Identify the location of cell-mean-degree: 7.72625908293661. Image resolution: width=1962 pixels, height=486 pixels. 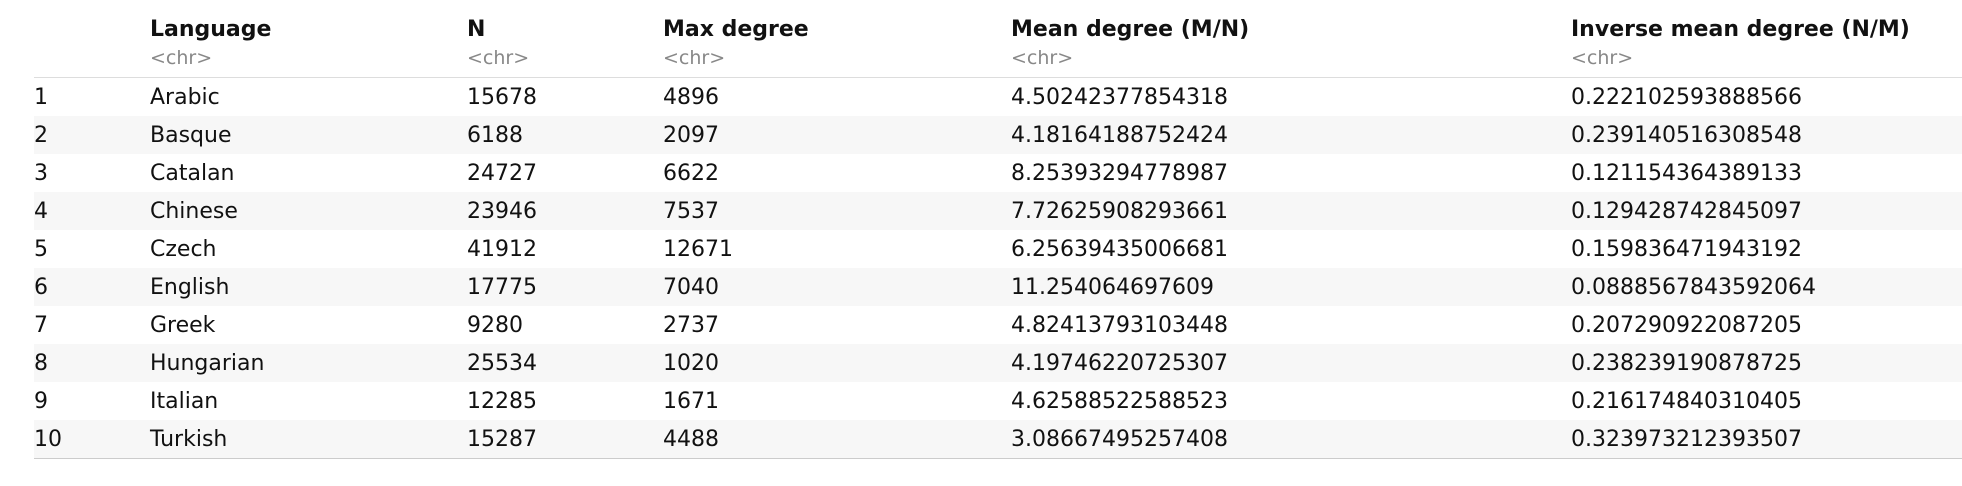
(1119, 211).